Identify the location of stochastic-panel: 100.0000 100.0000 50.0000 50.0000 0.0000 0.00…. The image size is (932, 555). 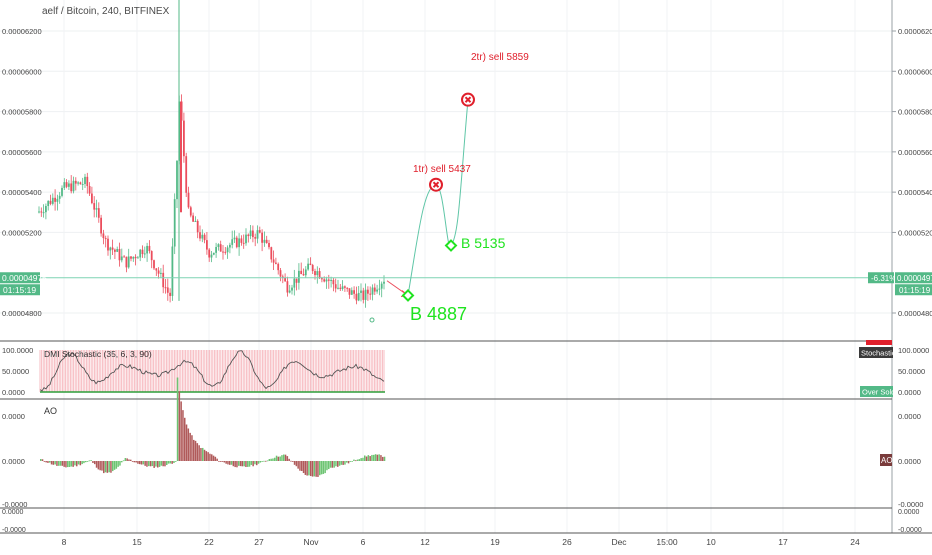
(465, 371).